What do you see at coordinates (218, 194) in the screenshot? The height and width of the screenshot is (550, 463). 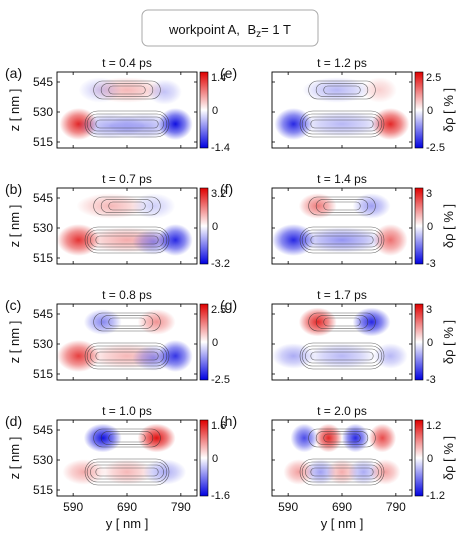 I see `colorbar-max-label: 3.2` at bounding box center [218, 194].